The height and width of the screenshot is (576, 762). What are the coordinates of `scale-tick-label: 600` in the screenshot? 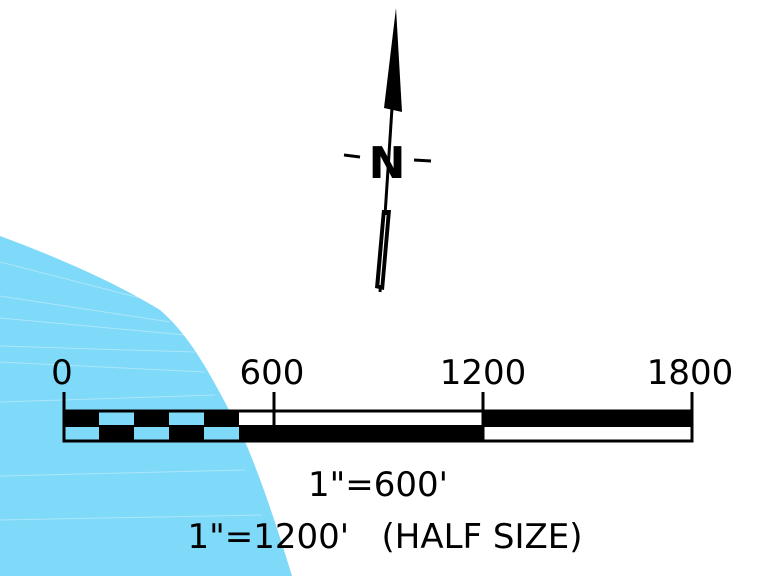 It's located at (272, 373).